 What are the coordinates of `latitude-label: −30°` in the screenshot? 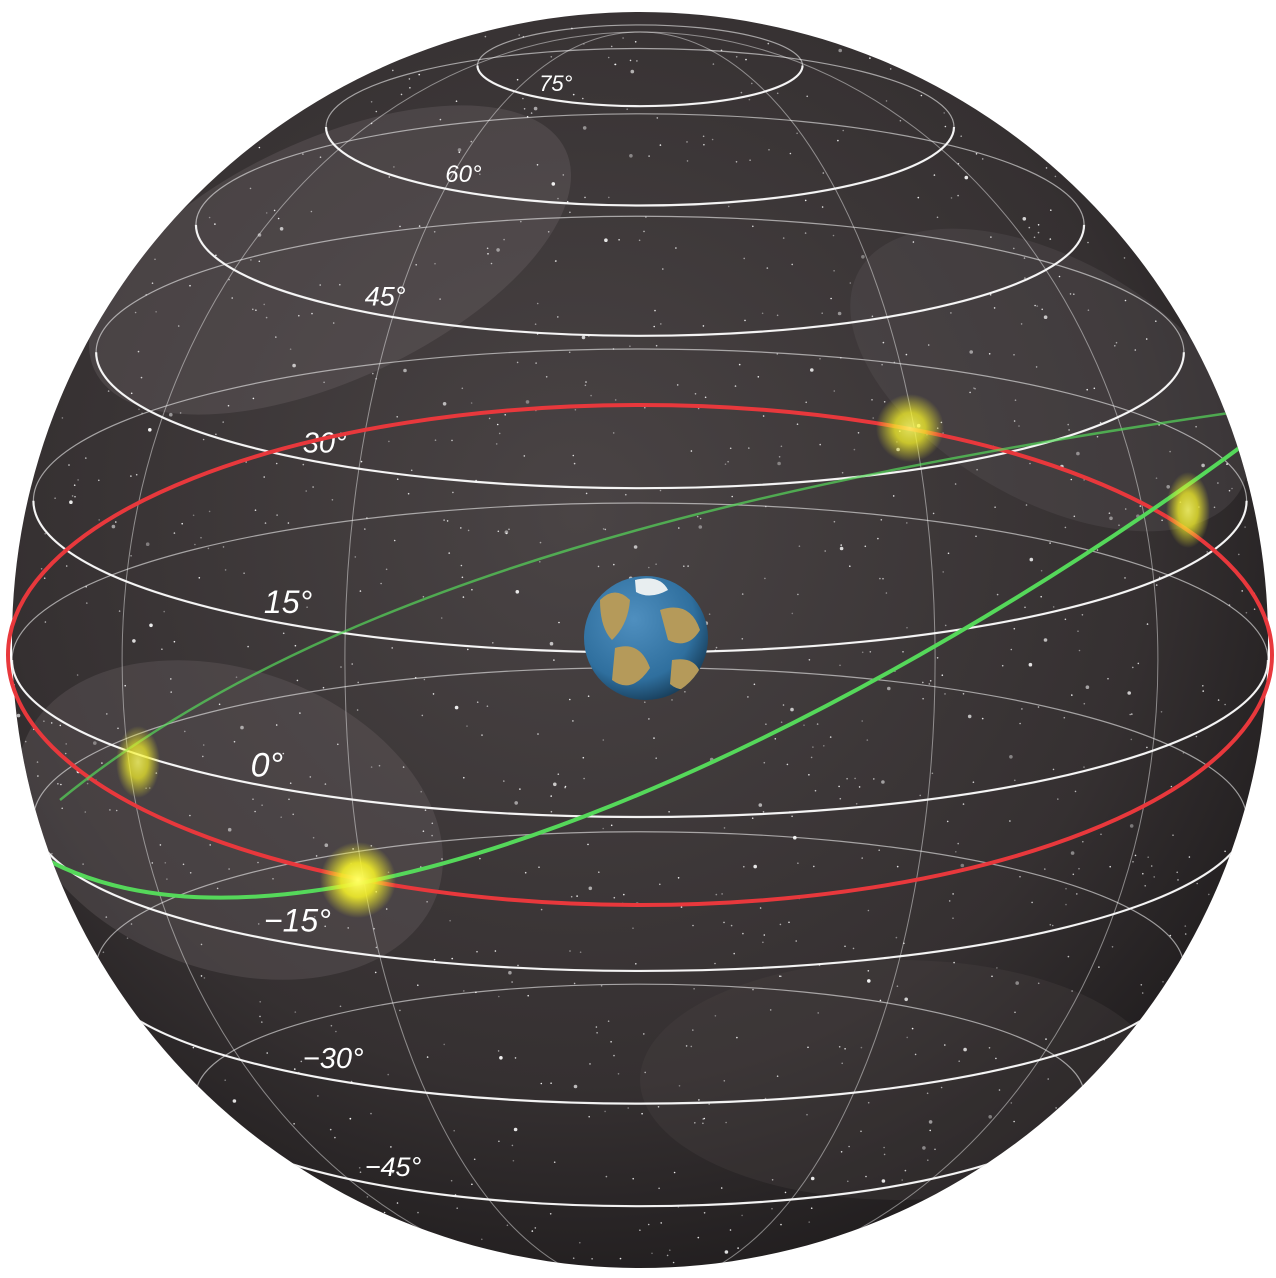 It's located at (333, 1059).